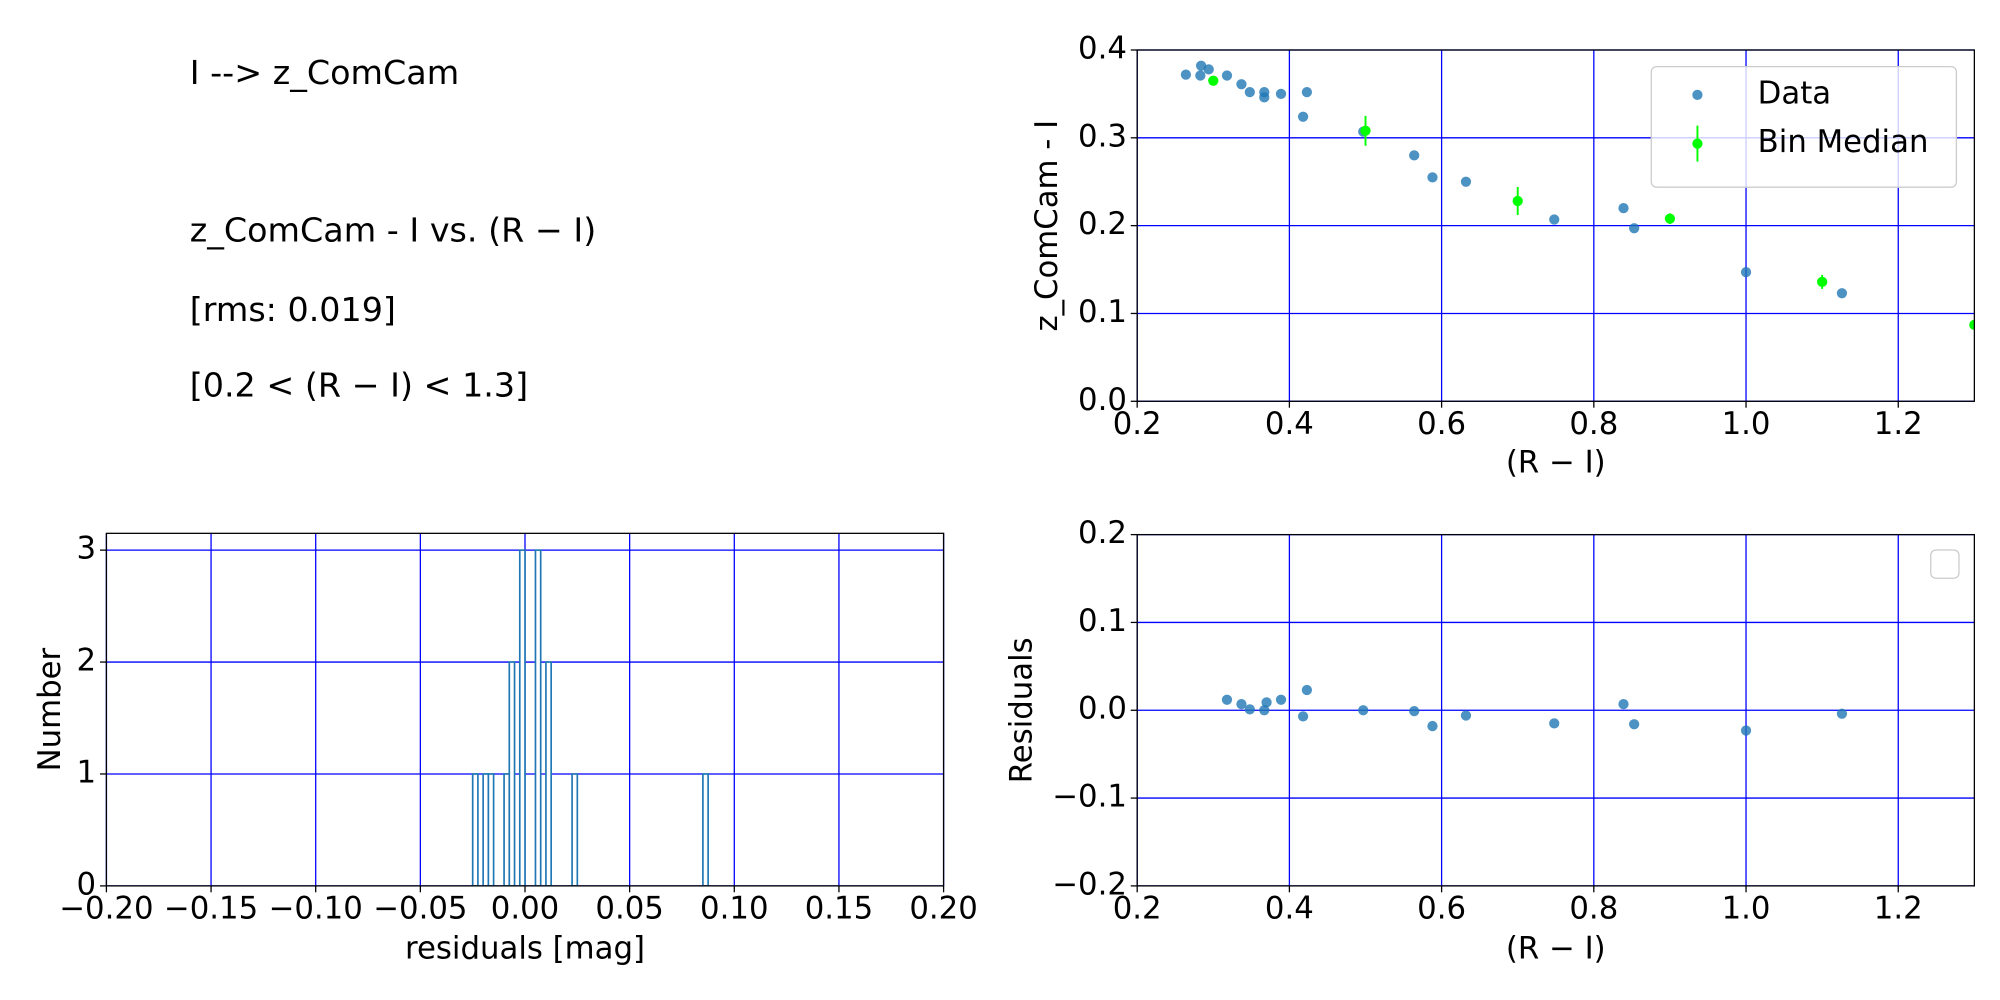  Describe the element at coordinates (87, 661) in the screenshot. I see `y-tick-label: 2` at that location.